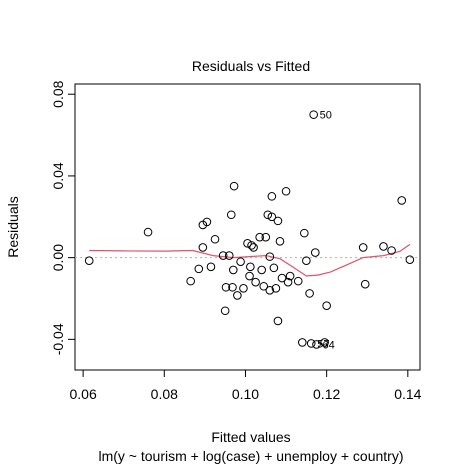  I want to click on chart-title: Residuals vs Fitted, so click(251, 66).